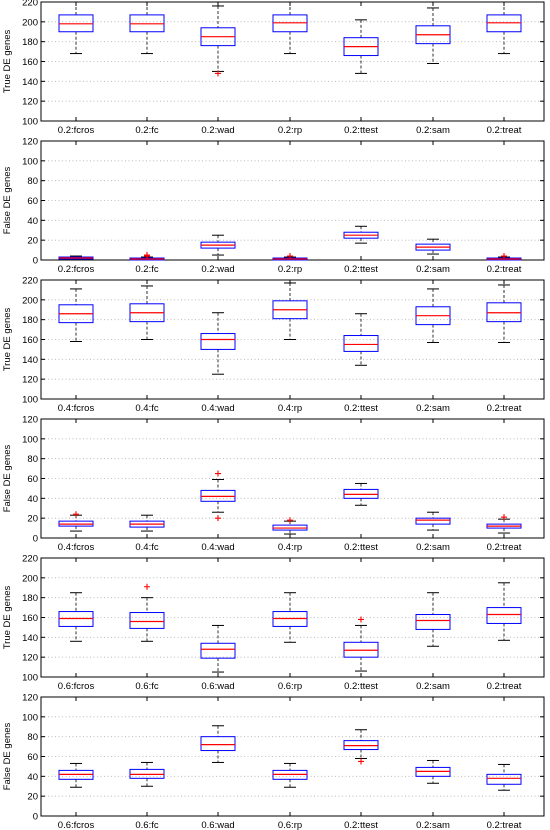 This screenshot has height=830, width=550. I want to click on box-0.4:fcros: 0.4:fcros, so click(76, 347).